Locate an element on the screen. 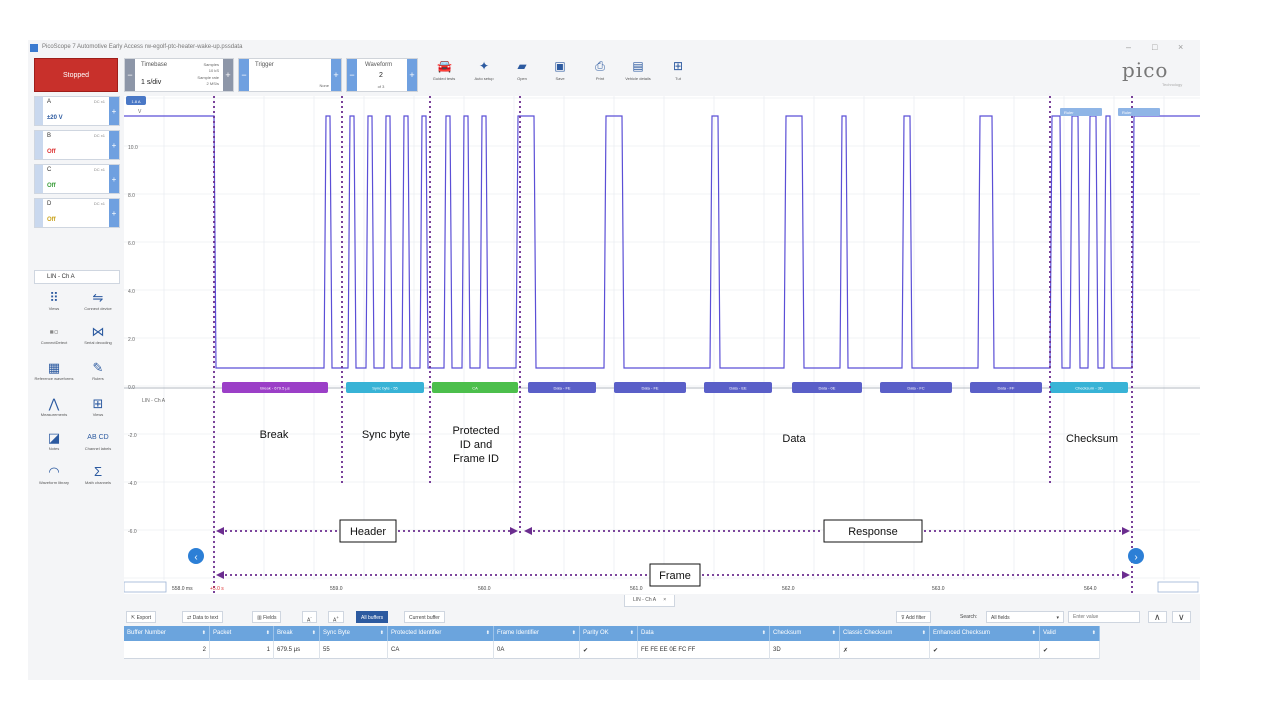 The image size is (1280, 720). scroll-left-button is located at coordinates (196, 556).